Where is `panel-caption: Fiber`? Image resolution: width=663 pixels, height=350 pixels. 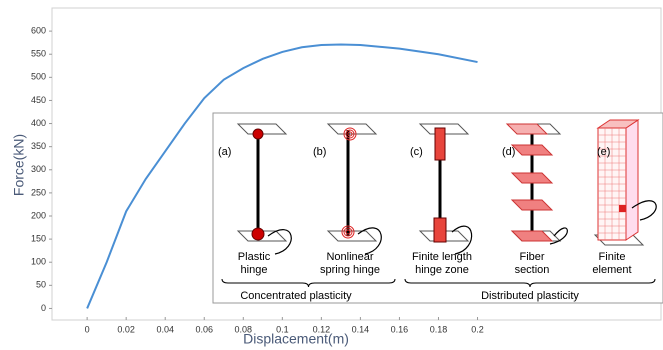 panel-caption: Fiber is located at coordinates (531, 257).